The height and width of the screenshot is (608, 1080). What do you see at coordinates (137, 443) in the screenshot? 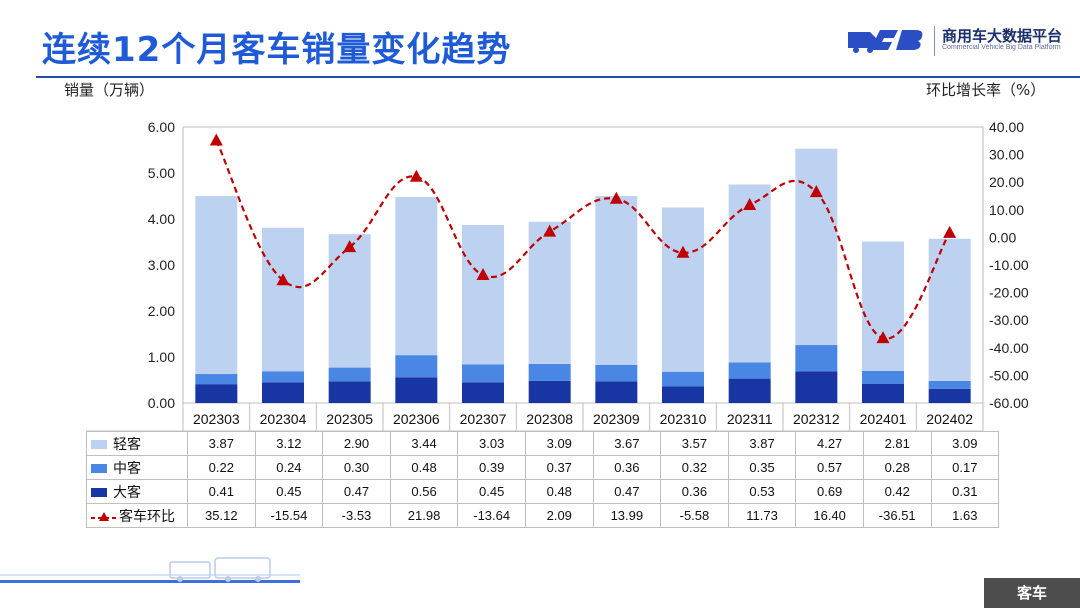
I see `legend-label: 轻客` at bounding box center [137, 443].